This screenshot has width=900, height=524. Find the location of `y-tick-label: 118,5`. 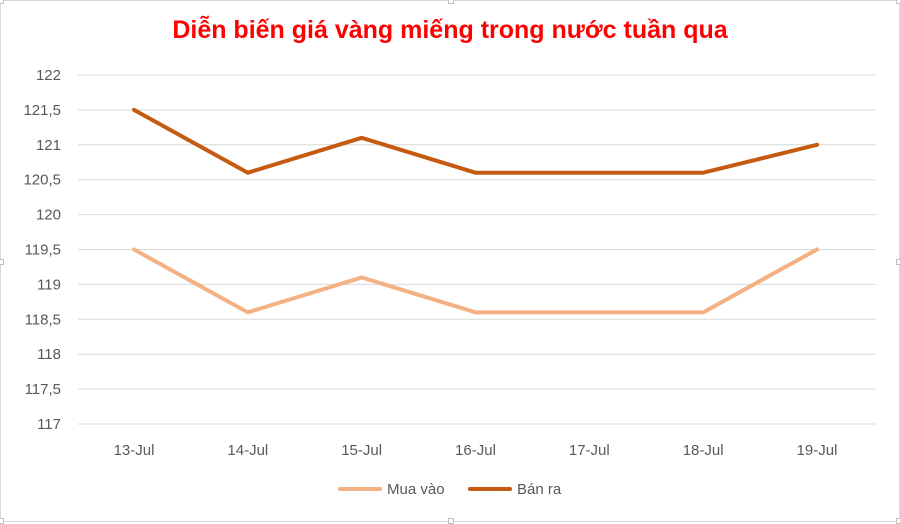

y-tick-label: 118,5 is located at coordinates (43, 319).